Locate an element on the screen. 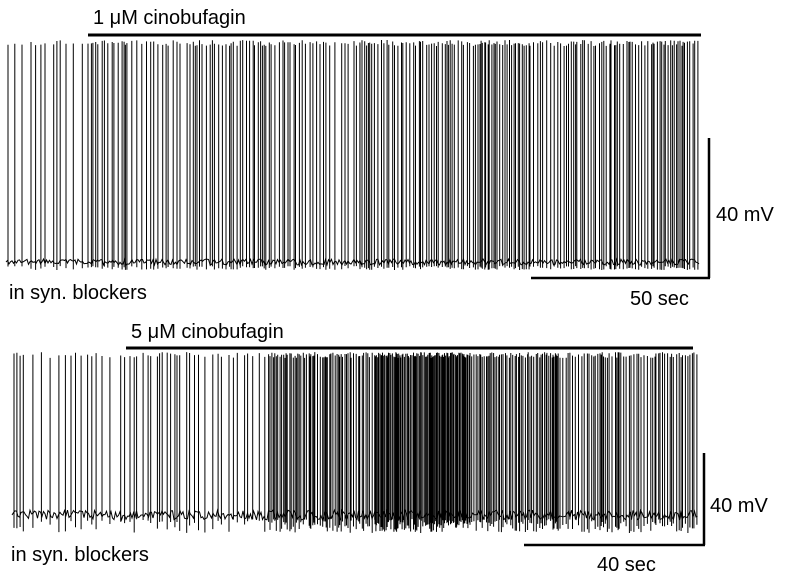  time-scale-label: 50 sec is located at coordinates (659, 299).